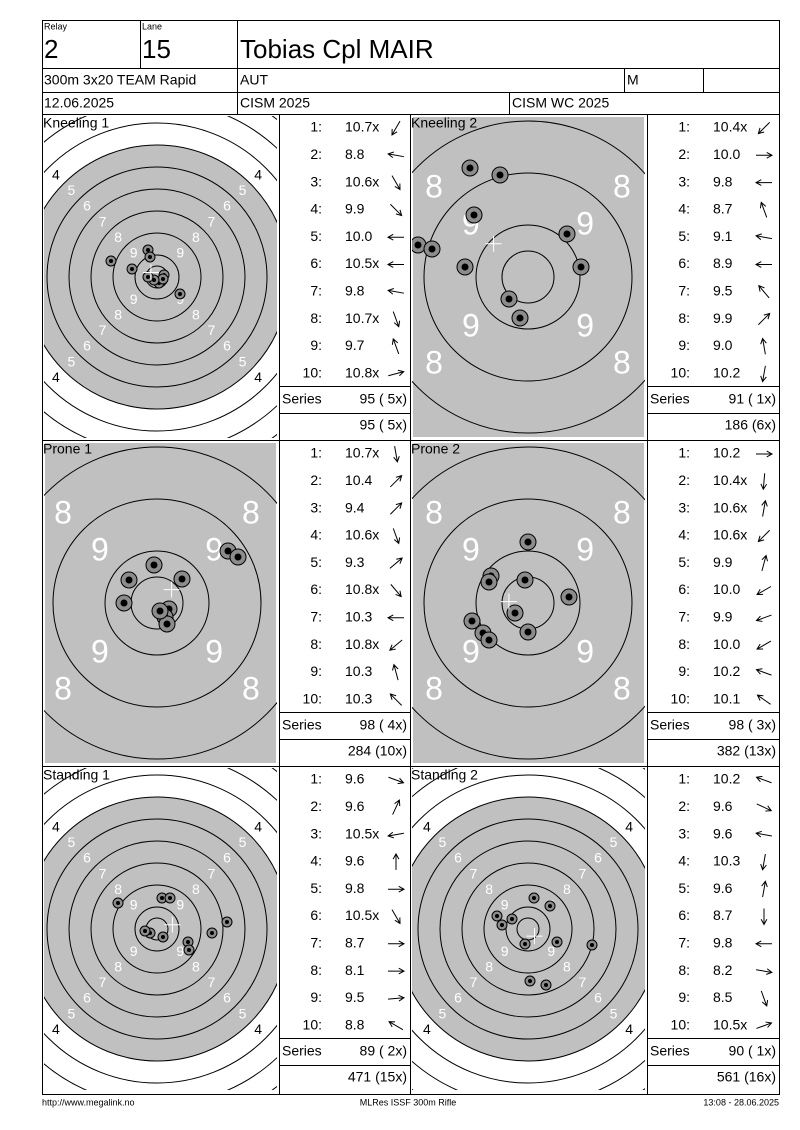  What do you see at coordinates (337, 49) in the screenshot?
I see `shooter-name: Tobias Cpl MAIR` at bounding box center [337, 49].